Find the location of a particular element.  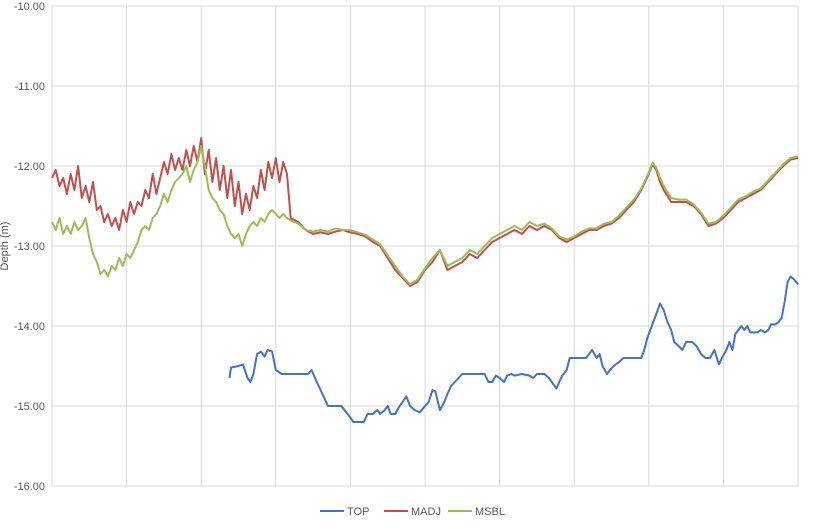

legend-label-msbl: MSBL is located at coordinates (490, 512).